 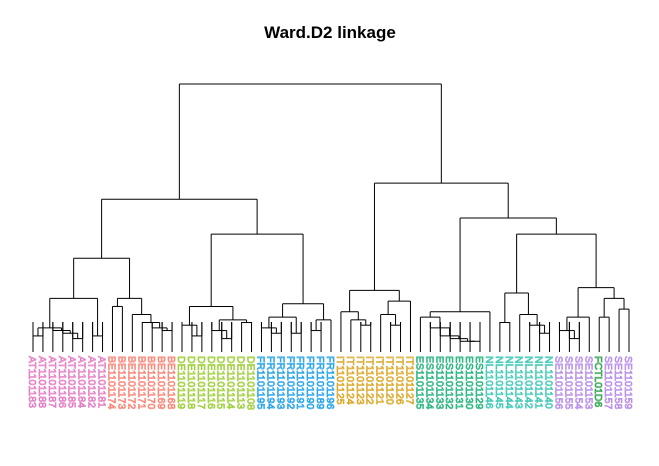 What do you see at coordinates (32, 382) in the screenshot?
I see `leaf-label: AT1101183` at bounding box center [32, 382].